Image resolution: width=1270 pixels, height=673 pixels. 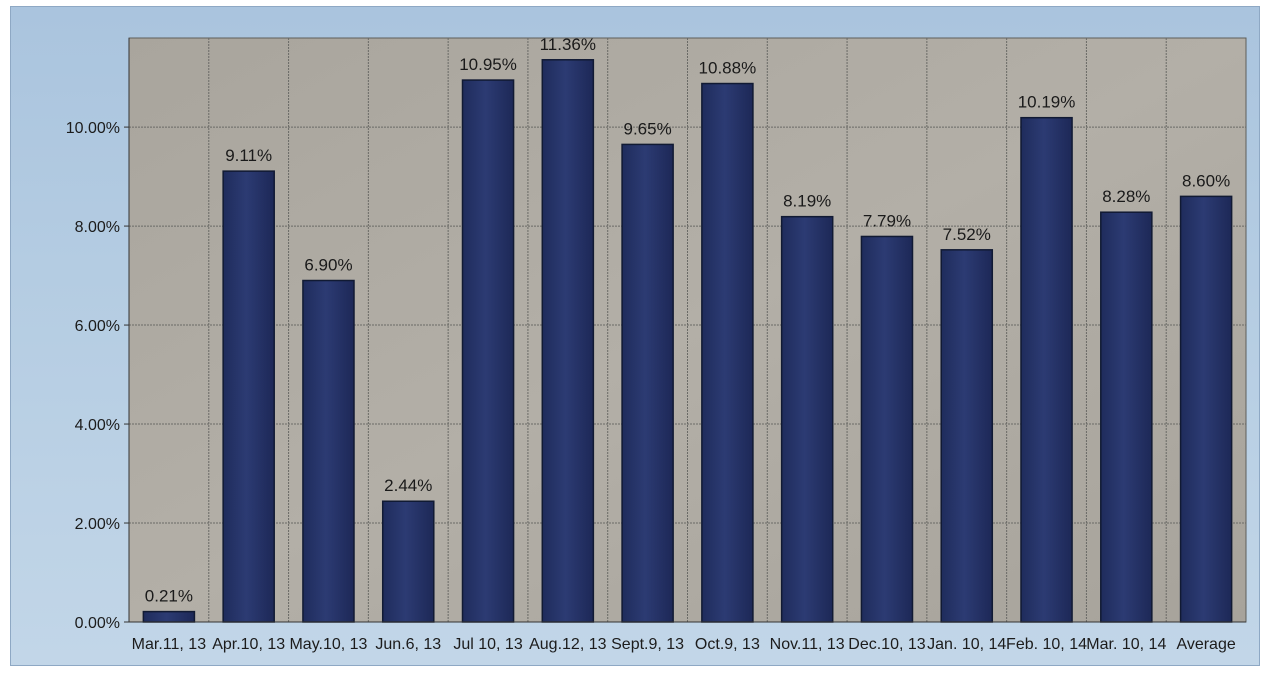 I want to click on x-tick-label-5: Aug.12, 13, so click(x=568, y=644).